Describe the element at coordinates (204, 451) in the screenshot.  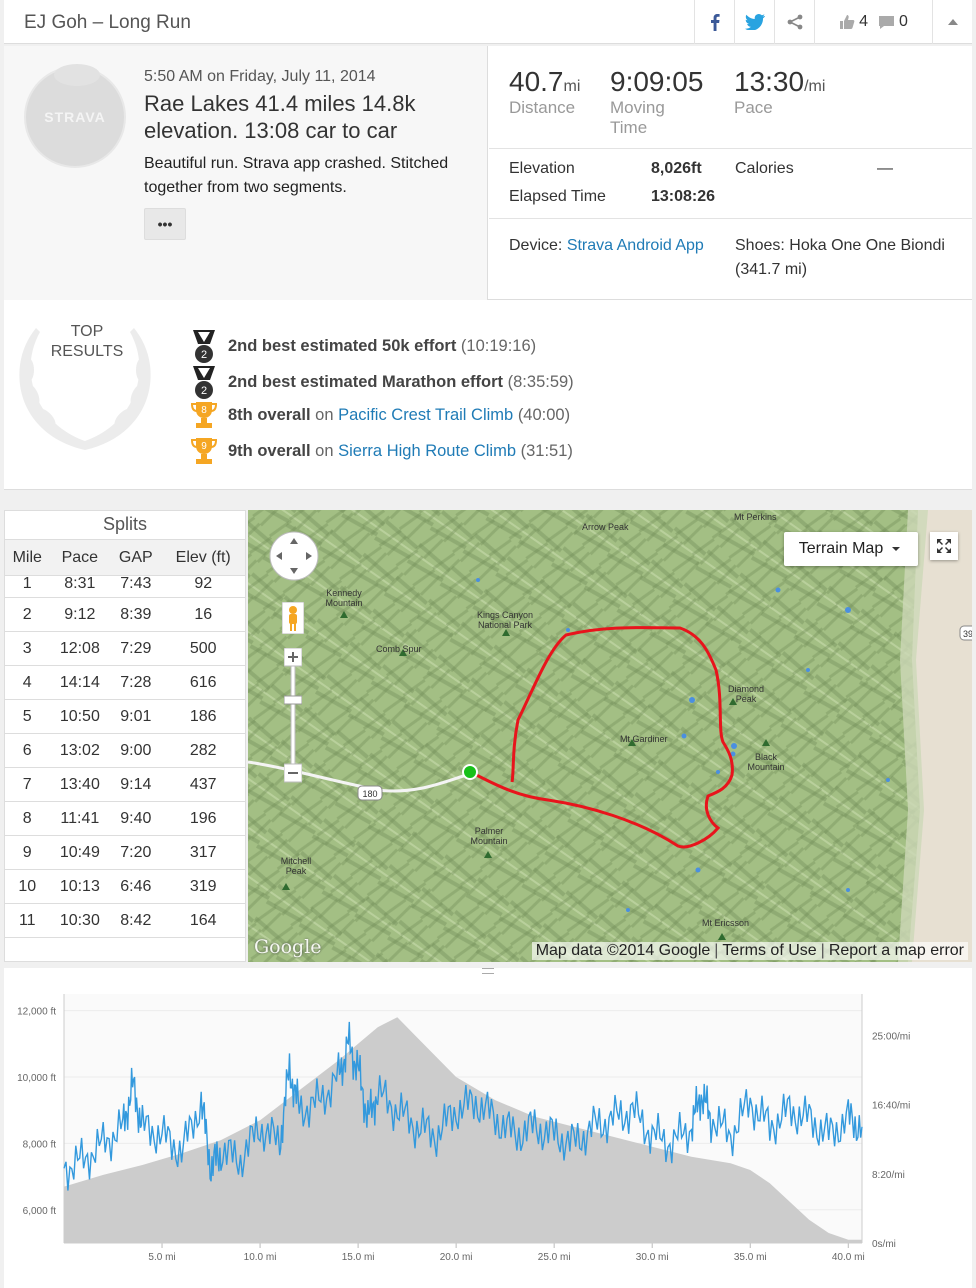
I see `trophy-icon: 9` at that location.